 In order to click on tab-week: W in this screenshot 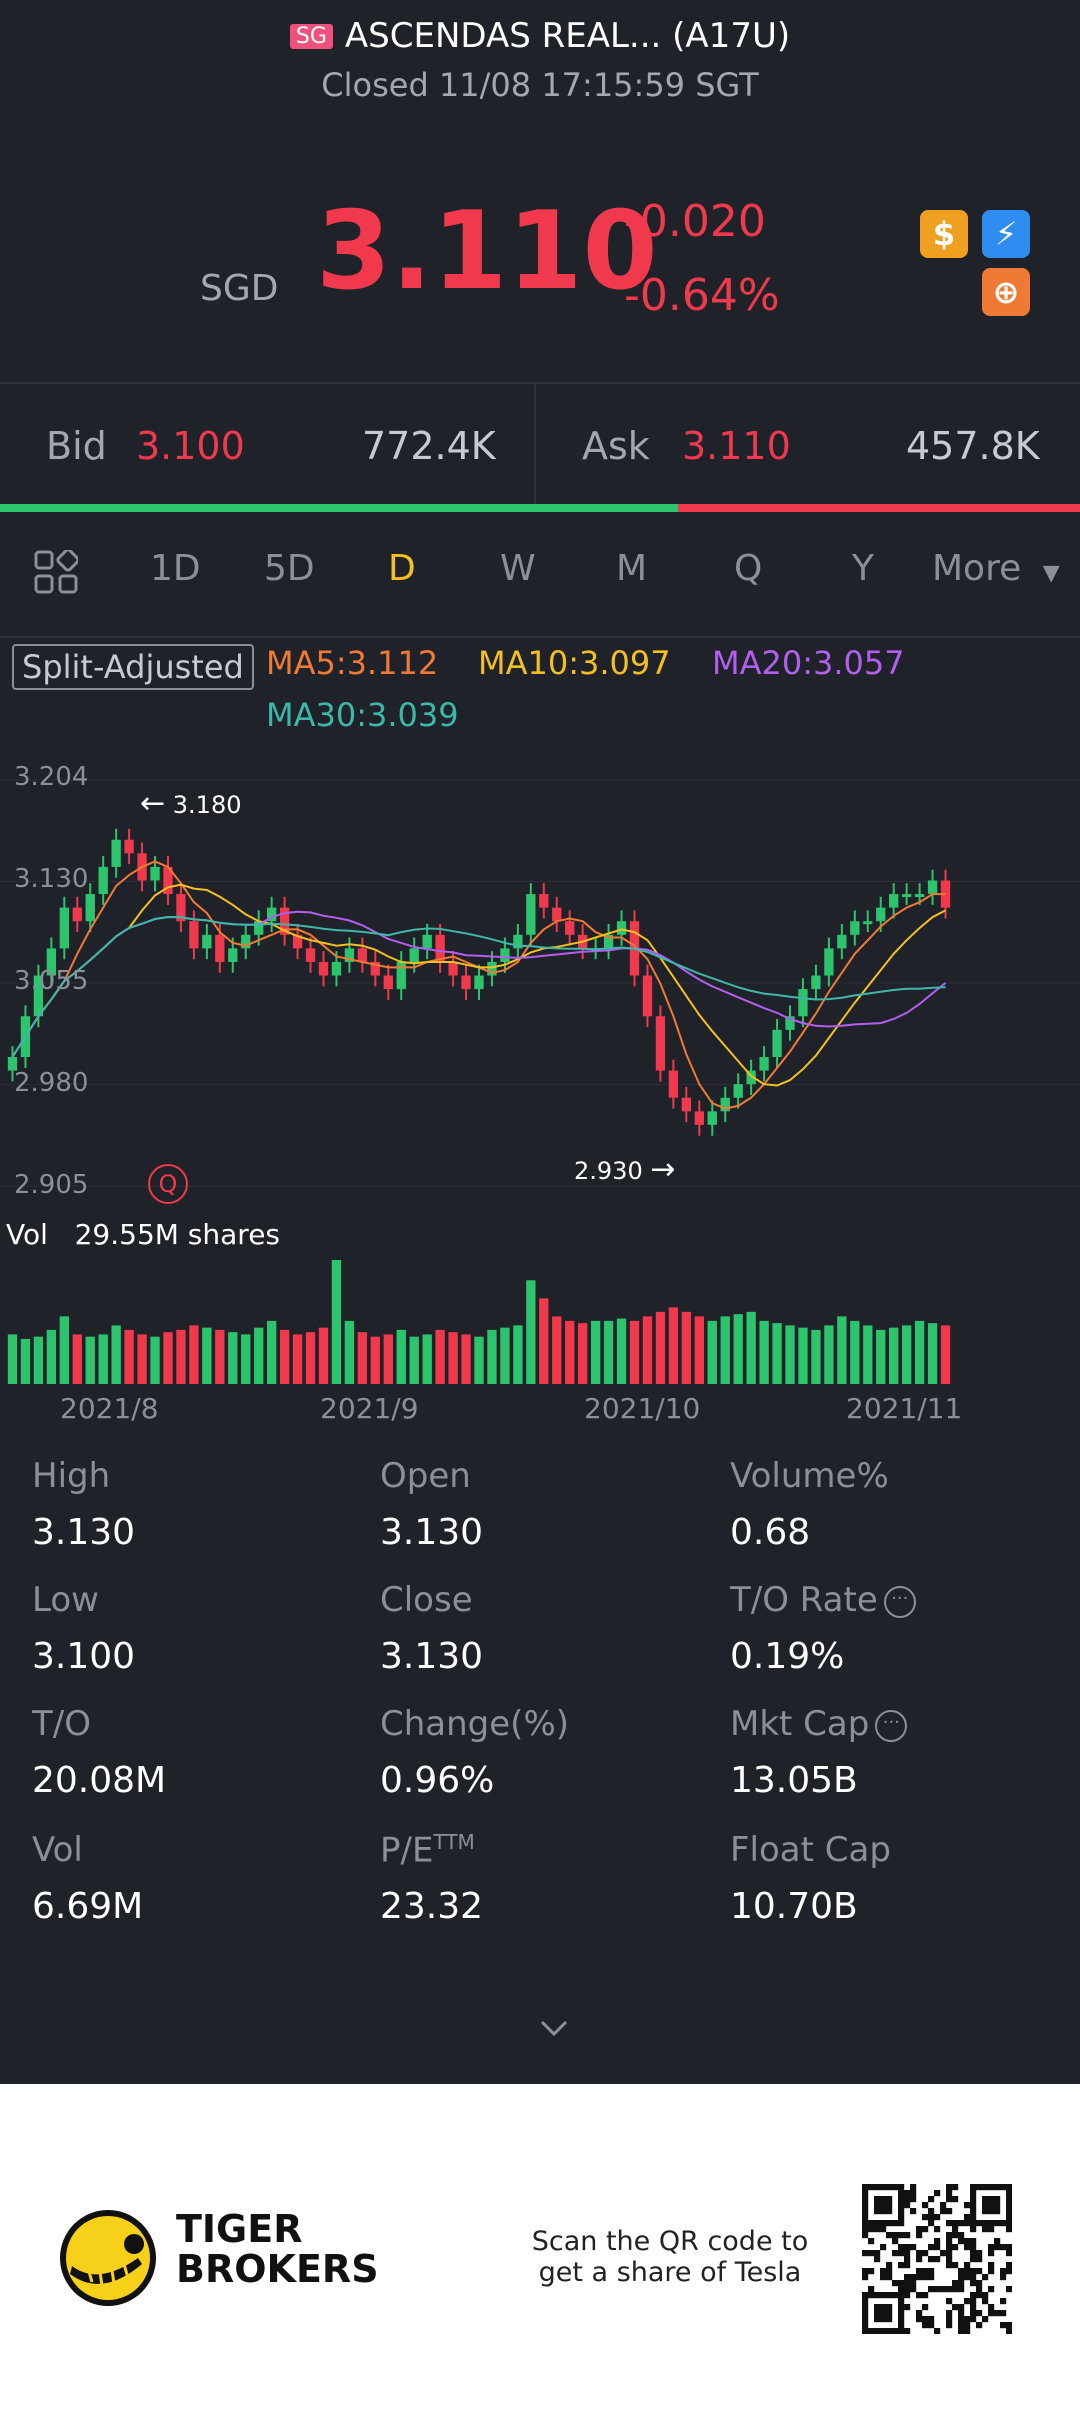, I will do `click(518, 568)`.